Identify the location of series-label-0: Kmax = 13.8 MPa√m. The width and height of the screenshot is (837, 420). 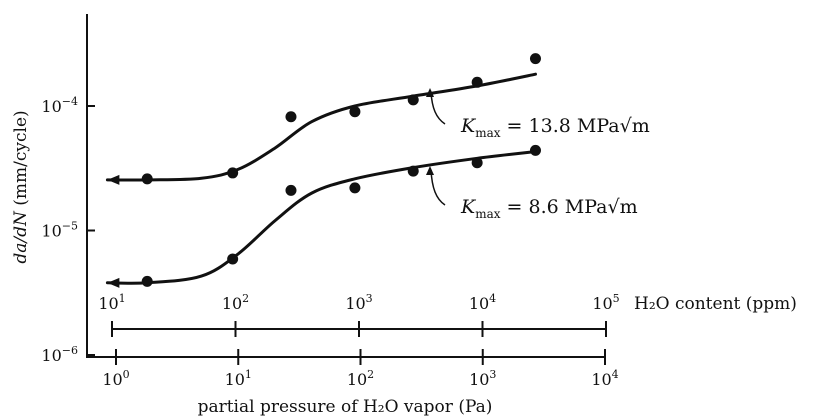
(555, 127).